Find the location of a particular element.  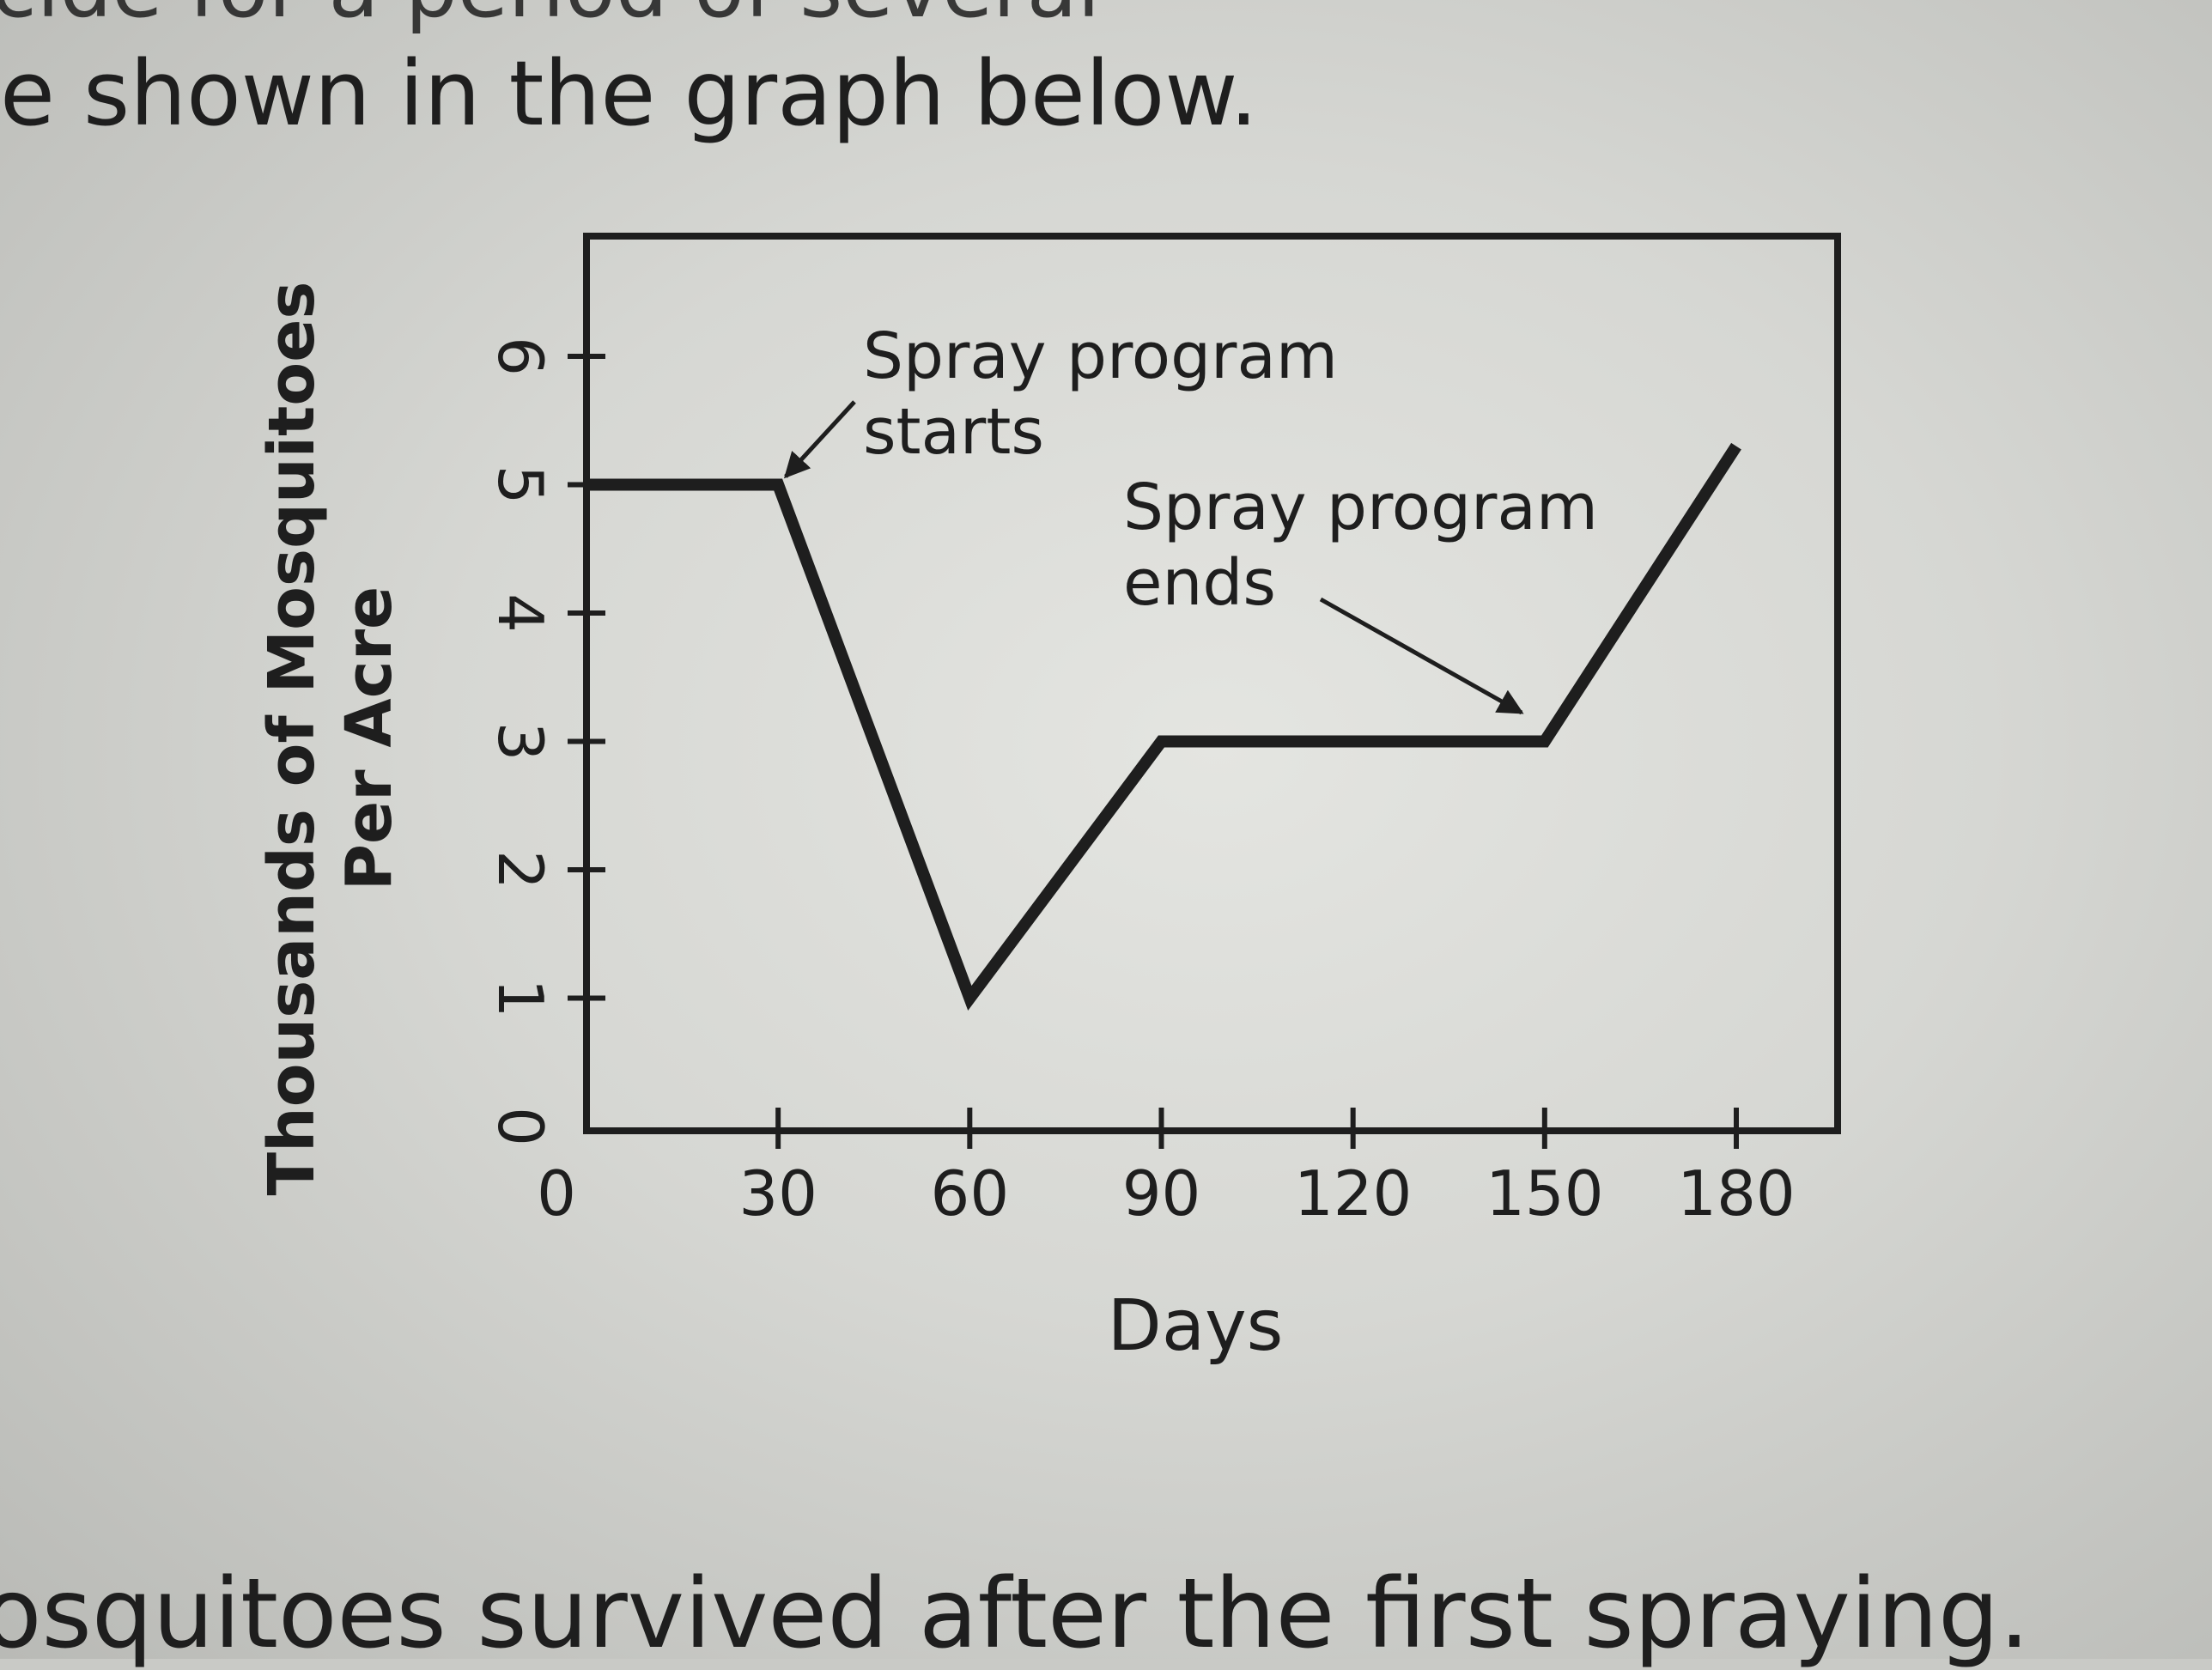

y-axis-label-line-2: Per Acre is located at coordinates (369, 739).